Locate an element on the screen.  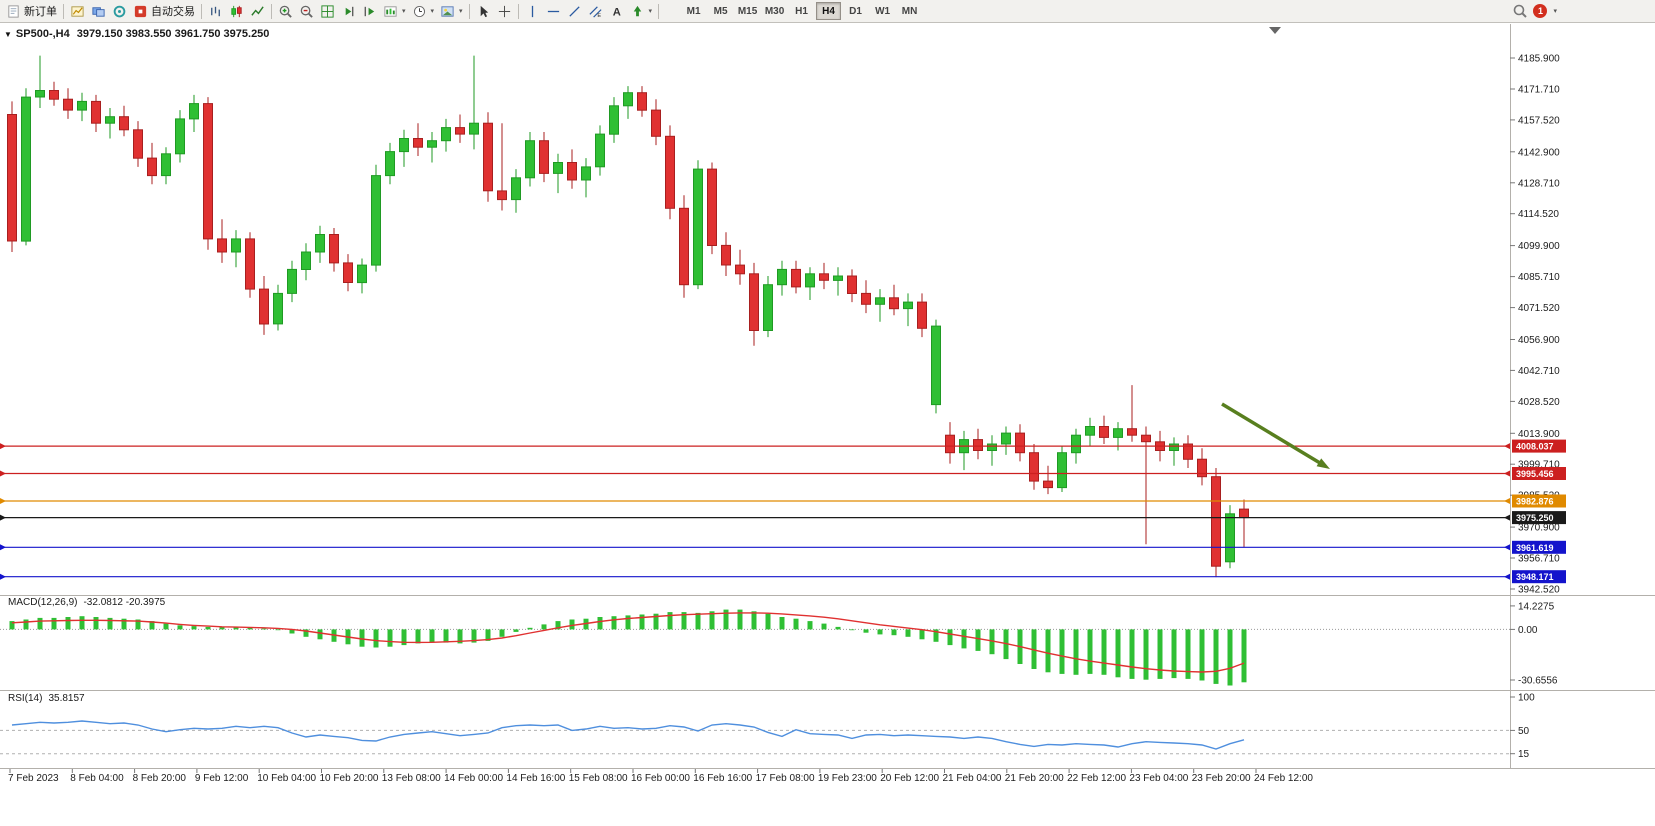
chart-shift-marker is located at coordinates (1275, 30).